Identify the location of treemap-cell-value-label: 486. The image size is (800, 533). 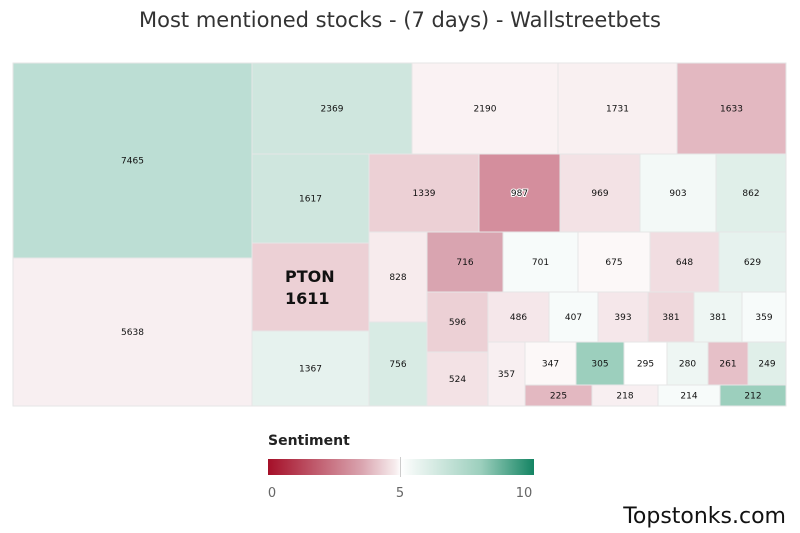
(518, 318).